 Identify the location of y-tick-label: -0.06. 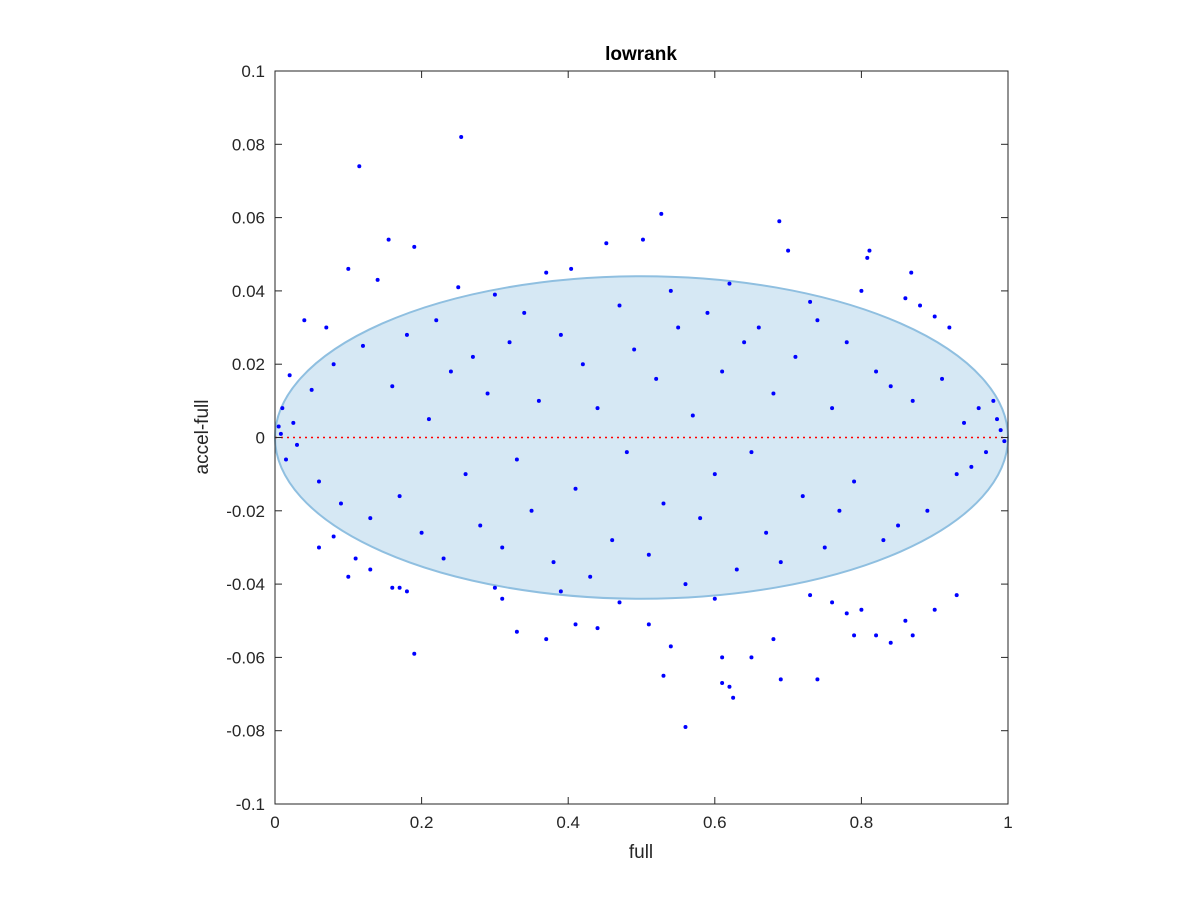
(245, 657).